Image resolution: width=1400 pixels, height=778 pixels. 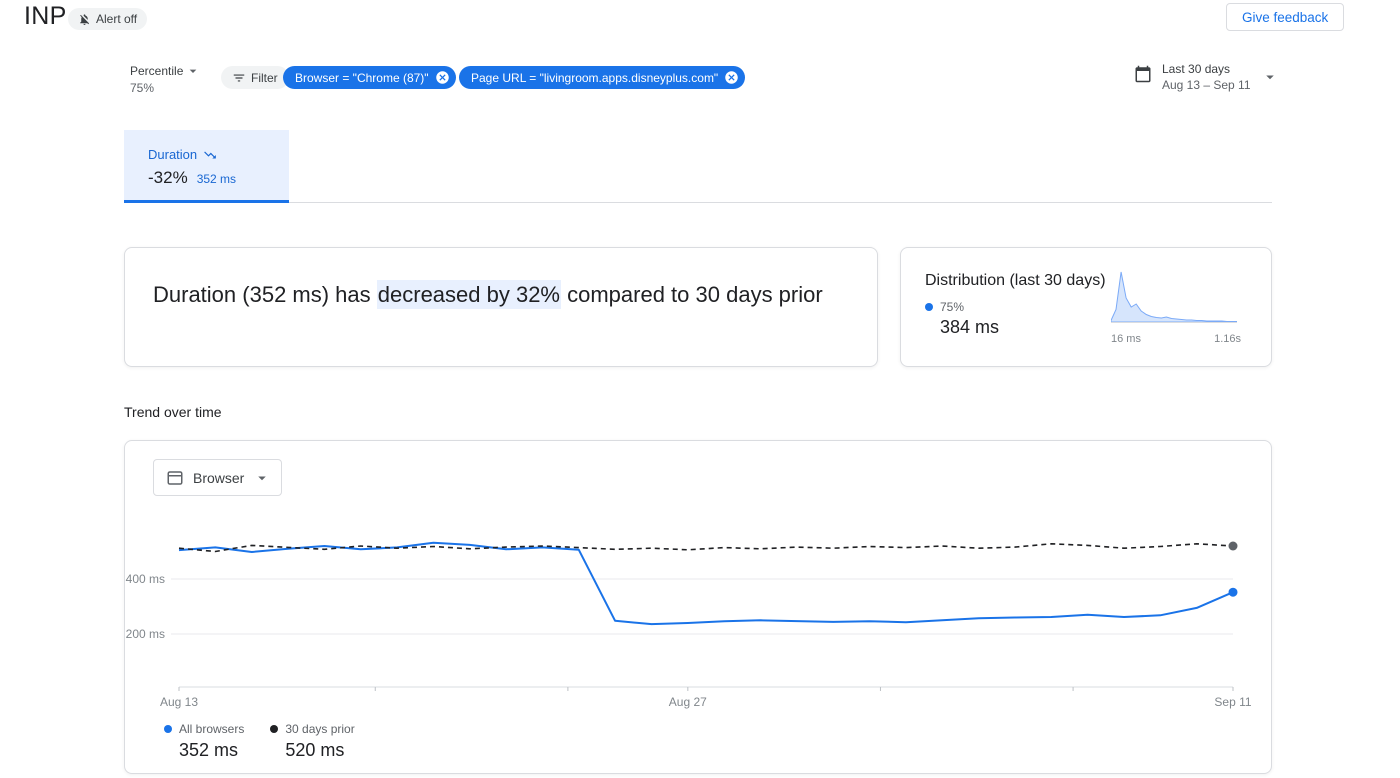 I want to click on alert-off-toggle: Alert off, so click(x=108, y=19).